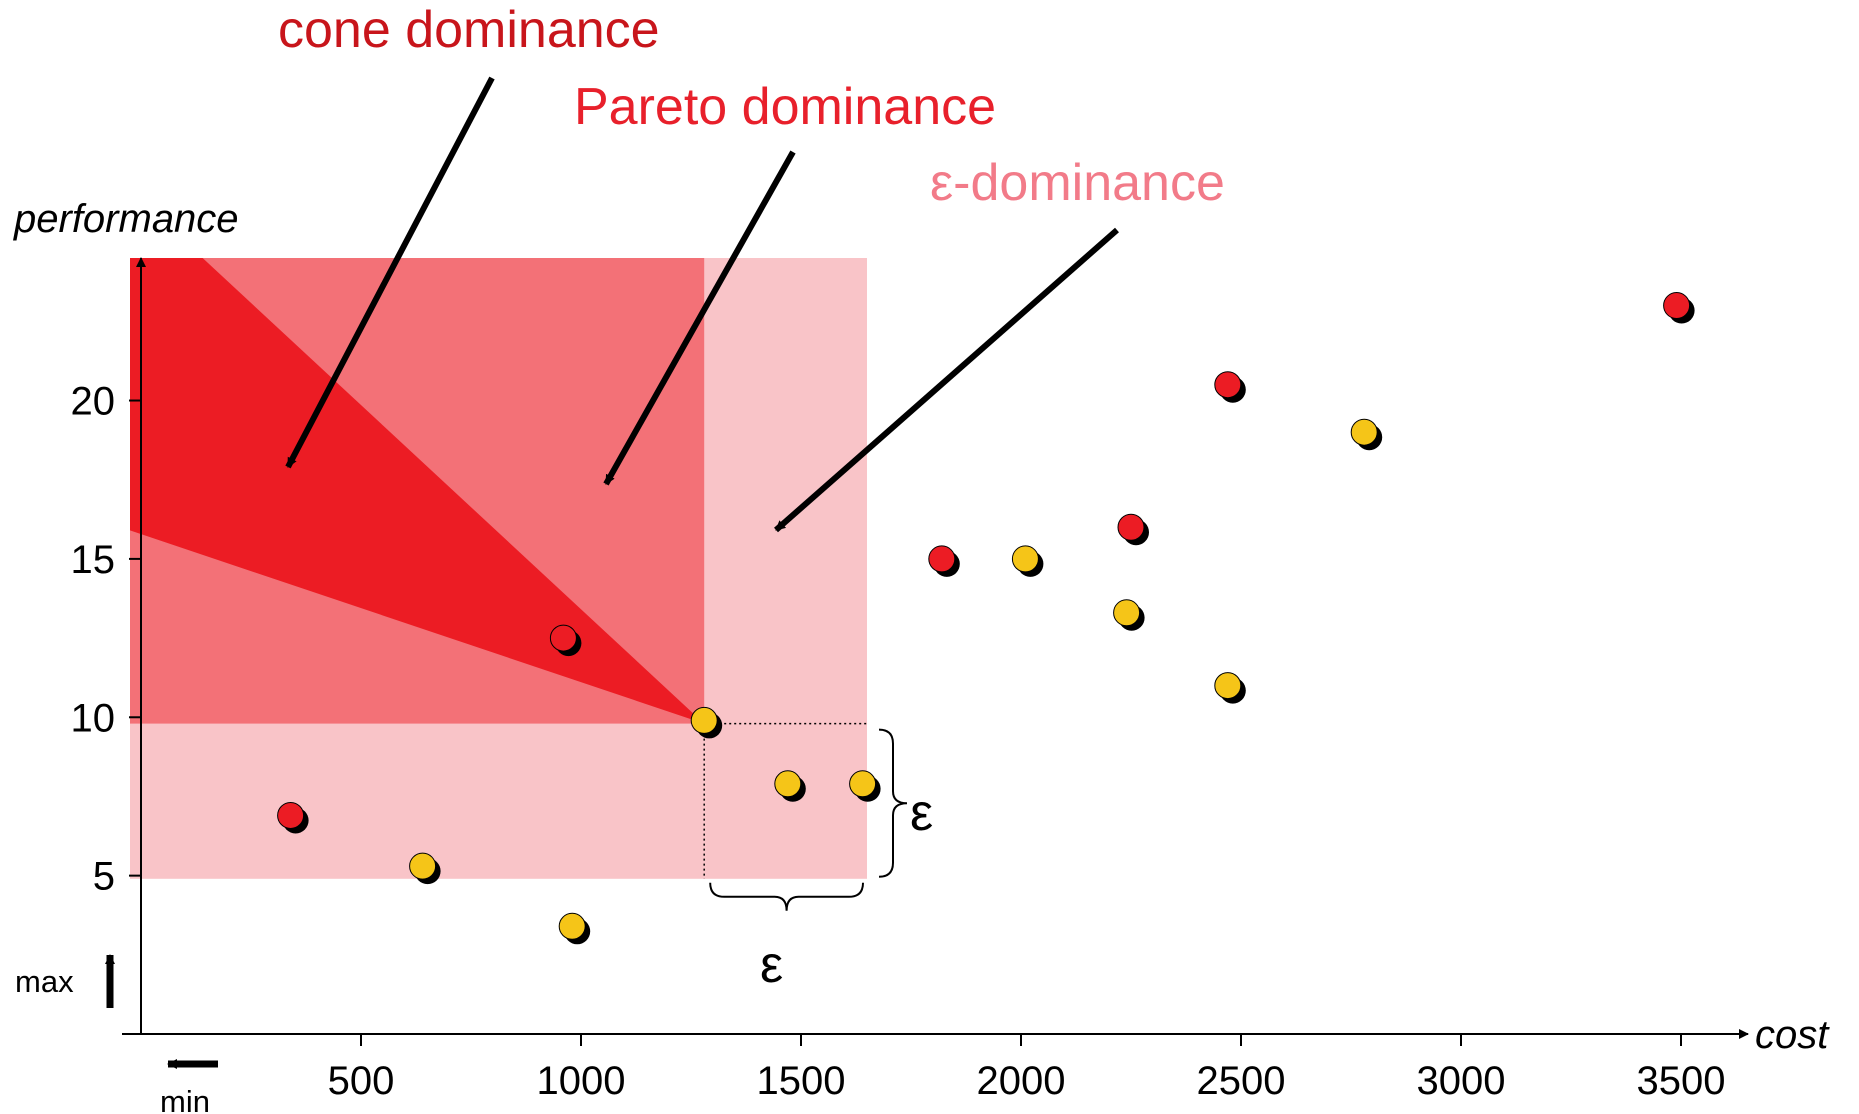 The image size is (1859, 1114). I want to click on x-tick-label: 3000, so click(1461, 1081).